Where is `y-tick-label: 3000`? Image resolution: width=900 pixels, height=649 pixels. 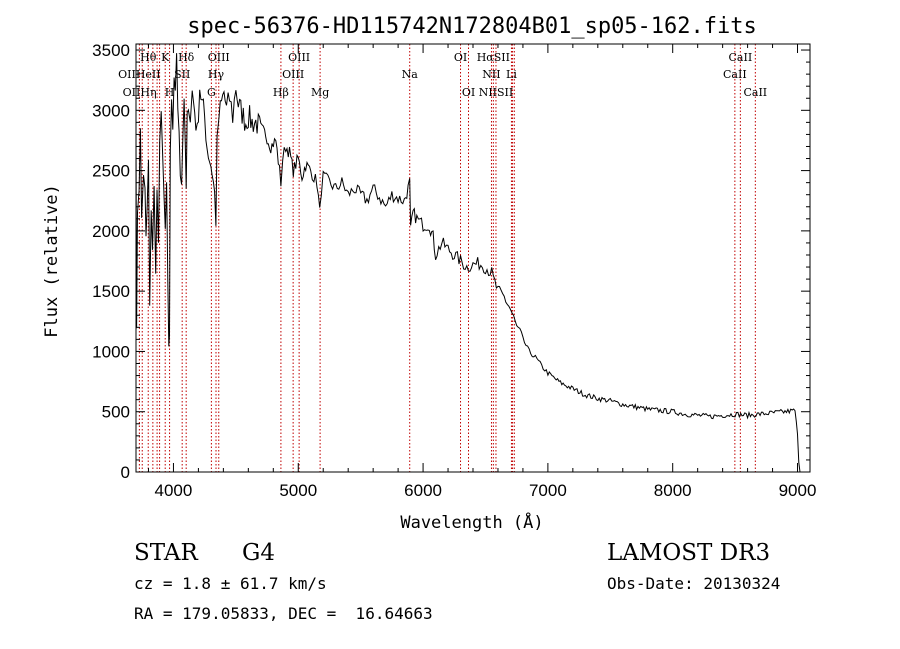 y-tick-label: 3000 is located at coordinates (111, 110).